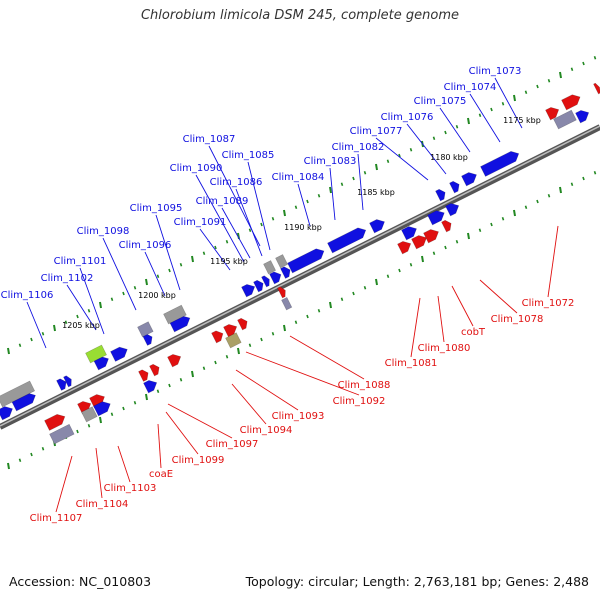  I want to click on top-gene-label: Clim_1102, so click(67, 278).